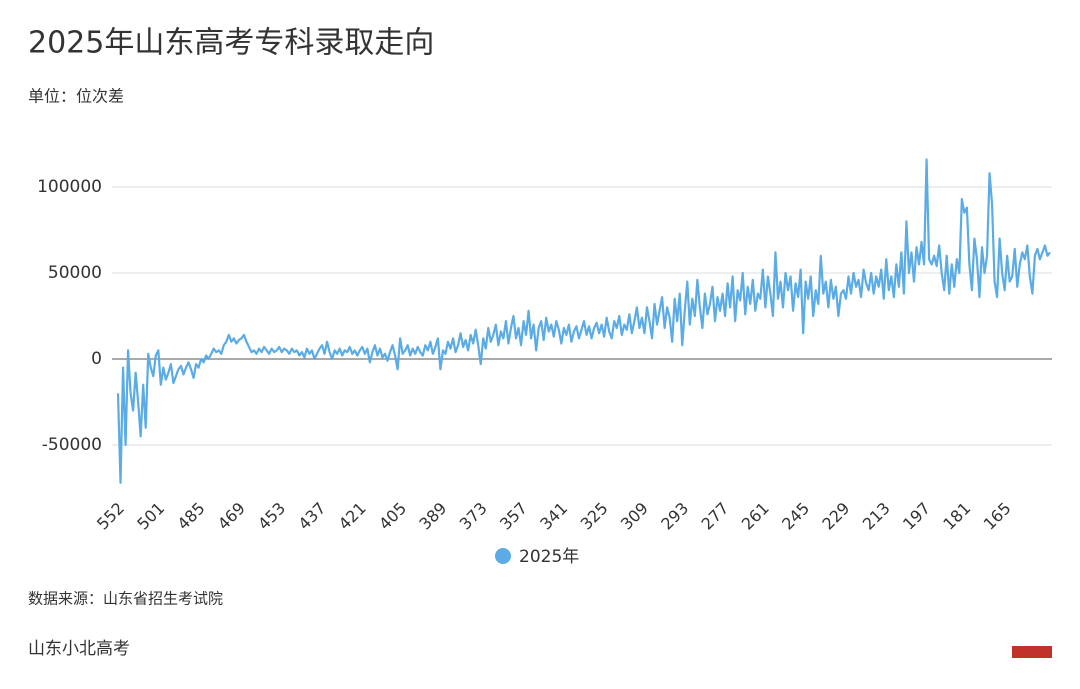 The image size is (1080, 689). I want to click on x-tick-label: 277, so click(715, 516).